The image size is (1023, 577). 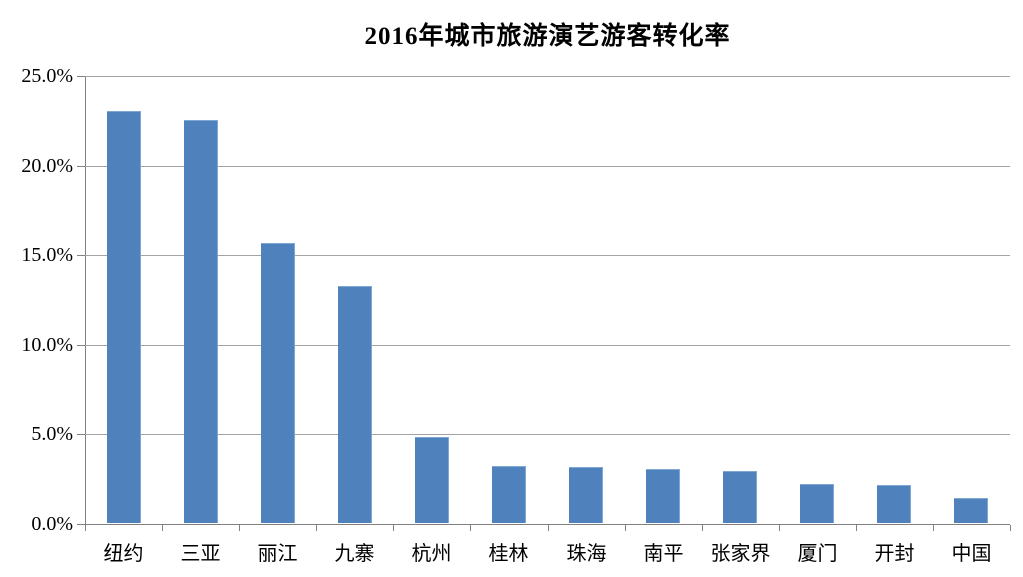 I want to click on x-axis-category-label: 开封, so click(x=894, y=554).